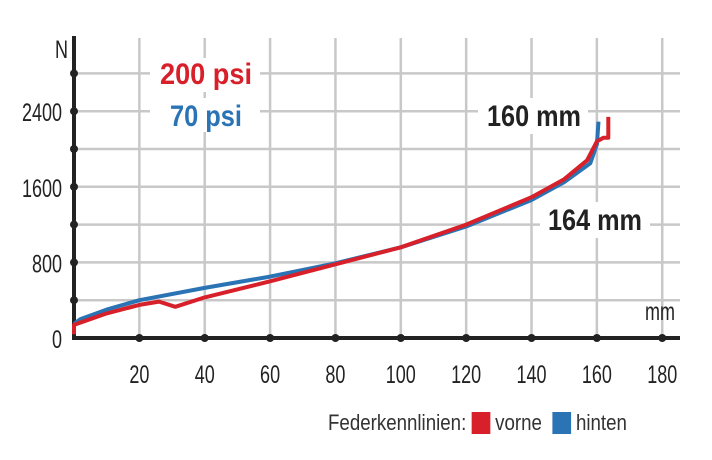 The width and height of the screenshot is (712, 460). What do you see at coordinates (481, 423) in the screenshot?
I see `legend-swatch-vorne` at bounding box center [481, 423].